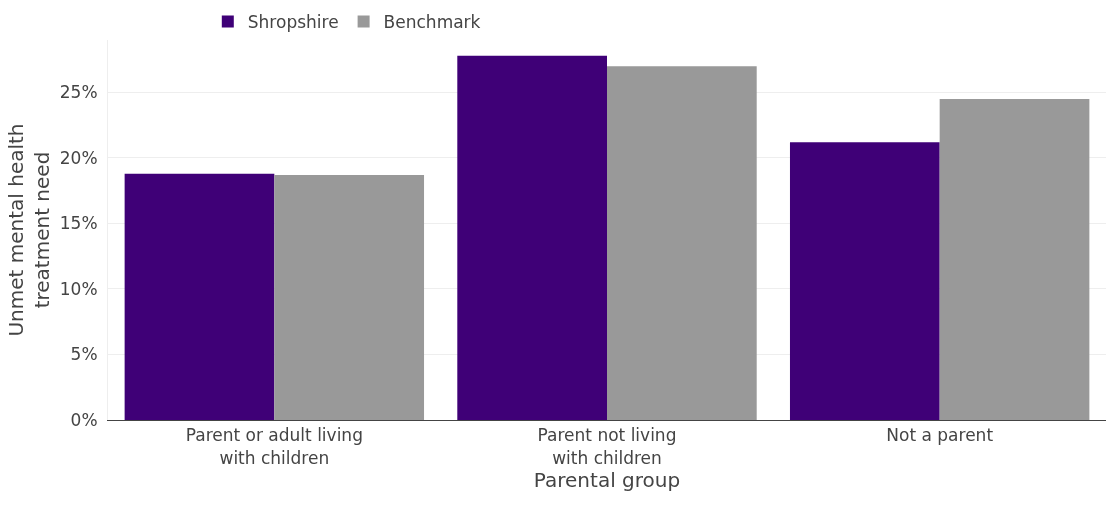 The image size is (1108, 505). What do you see at coordinates (78, 288) in the screenshot?
I see `y-tick-label: 10%` at bounding box center [78, 288].